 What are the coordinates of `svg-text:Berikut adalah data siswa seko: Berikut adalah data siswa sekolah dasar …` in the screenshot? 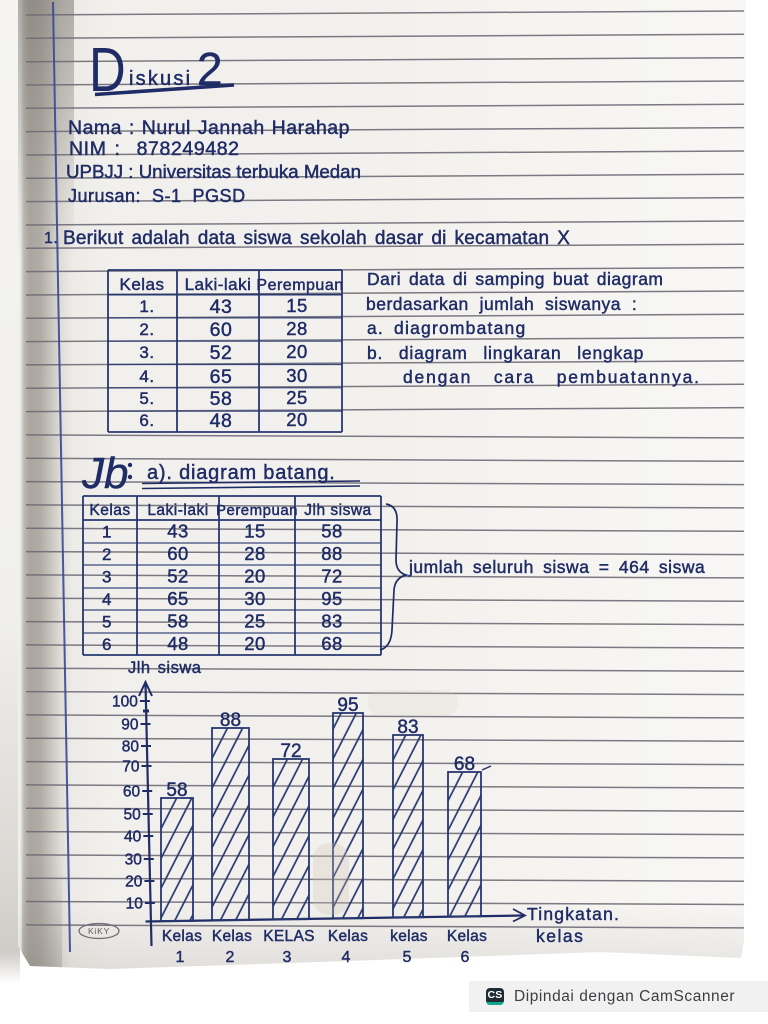 It's located at (316, 238).